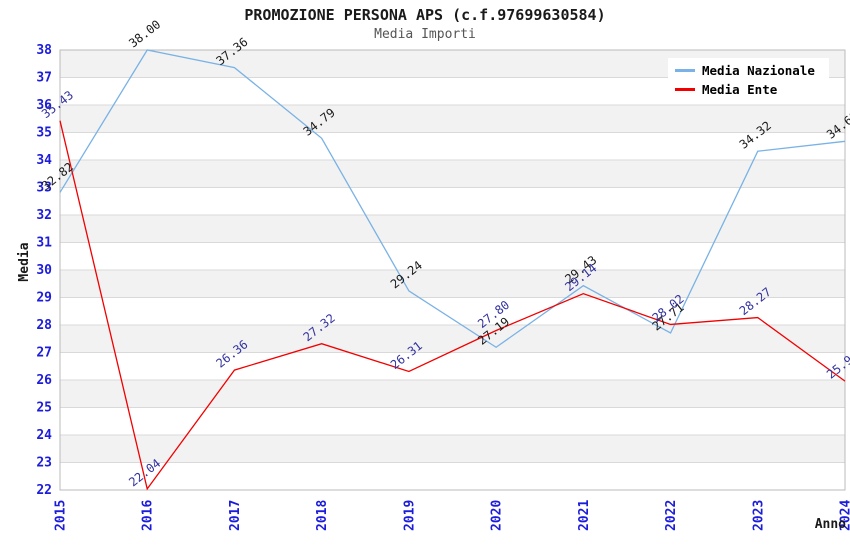 Image resolution: width=850 pixels, height=550 pixels. What do you see at coordinates (44, 78) in the screenshot?
I see `svg-text: 37` at bounding box center [44, 78].